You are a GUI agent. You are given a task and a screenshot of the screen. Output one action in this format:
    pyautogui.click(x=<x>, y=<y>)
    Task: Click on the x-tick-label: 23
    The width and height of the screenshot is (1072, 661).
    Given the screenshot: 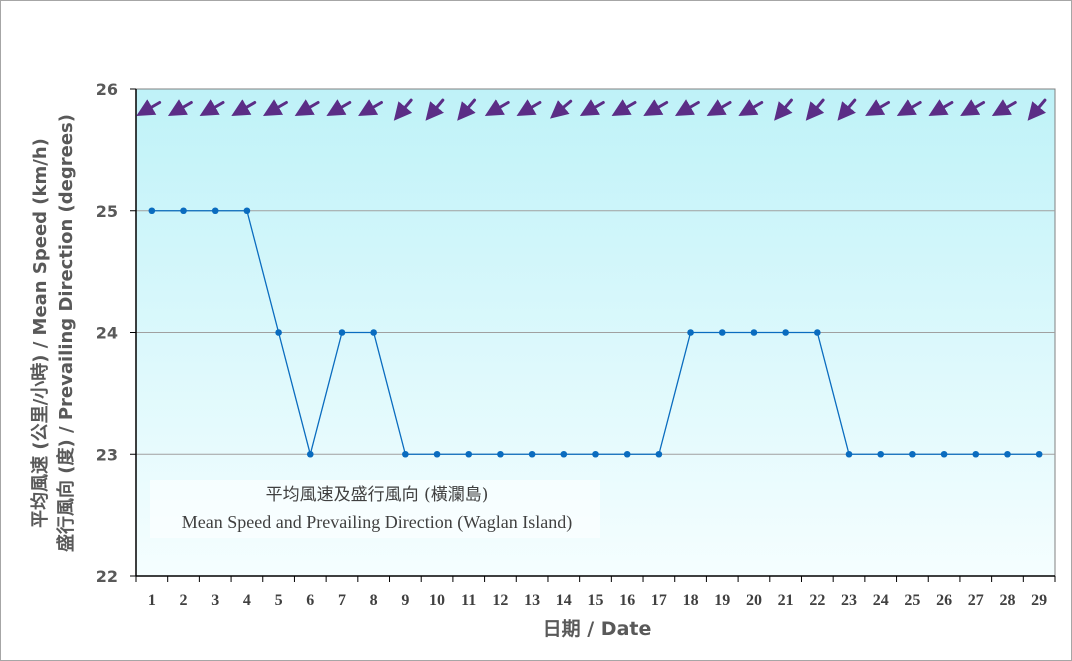 What is the action you would take?
    pyautogui.click(x=849, y=600)
    